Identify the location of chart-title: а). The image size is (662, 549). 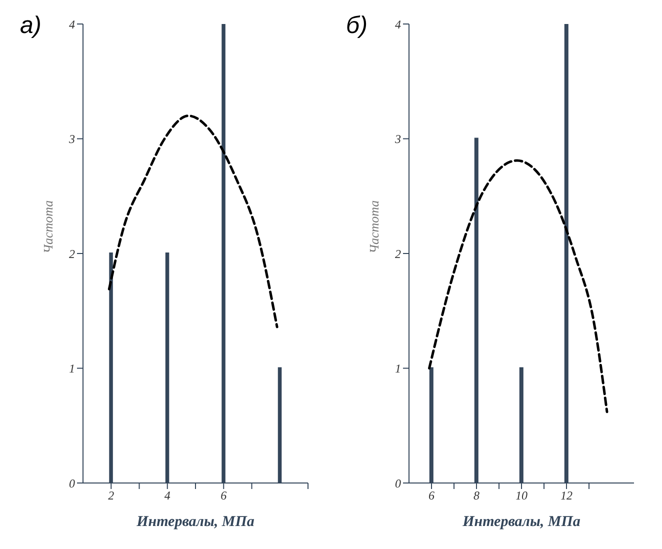
(31, 26).